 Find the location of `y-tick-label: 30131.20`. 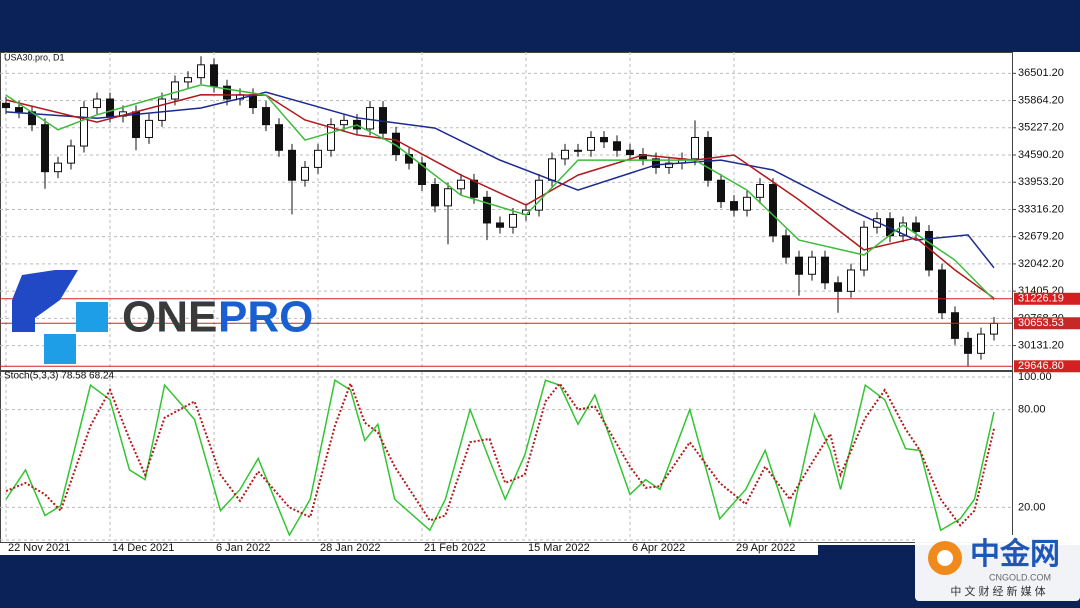

y-tick-label: 30131.20 is located at coordinates (1041, 345).